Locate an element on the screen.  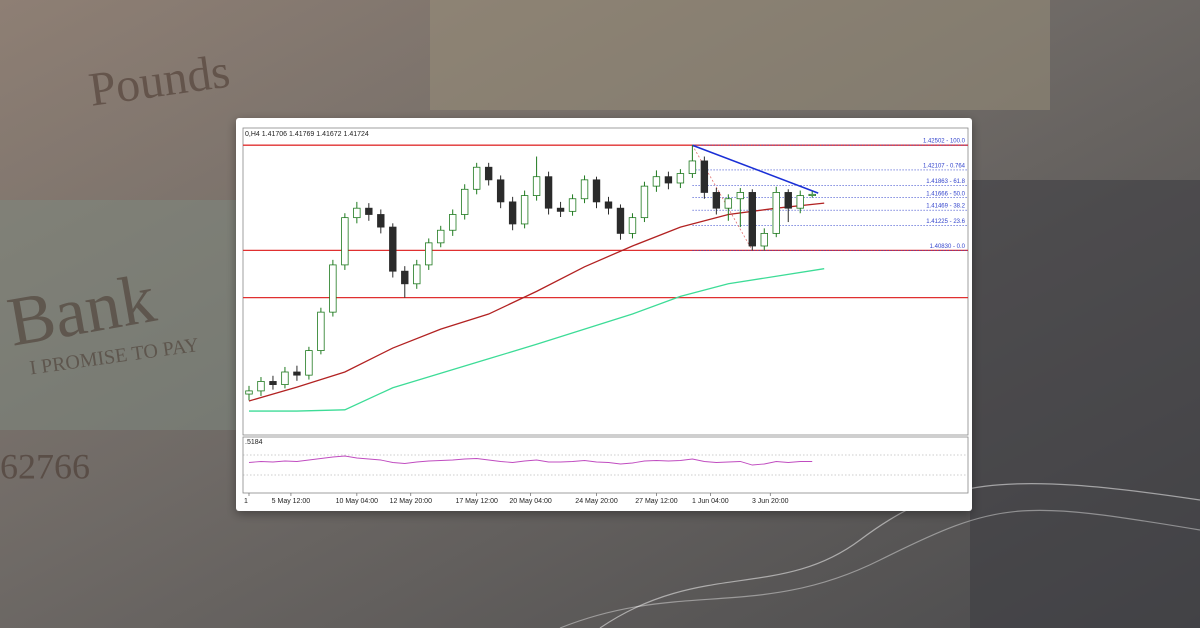
x-tick-label: 5 May 12:00 is located at coordinates (291, 501).